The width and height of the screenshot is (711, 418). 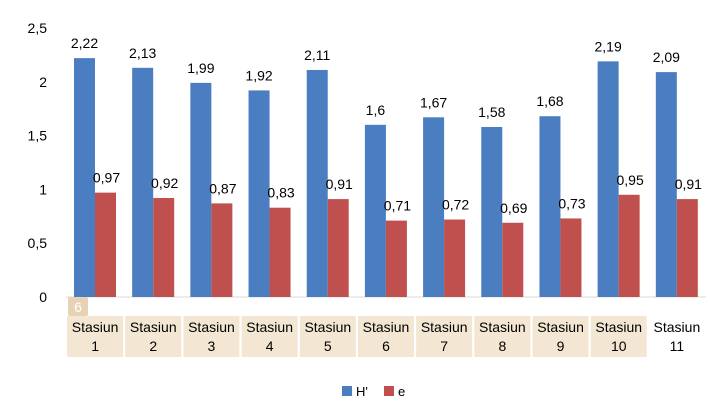 What do you see at coordinates (106, 178) in the screenshot?
I see `data-label: 0,97` at bounding box center [106, 178].